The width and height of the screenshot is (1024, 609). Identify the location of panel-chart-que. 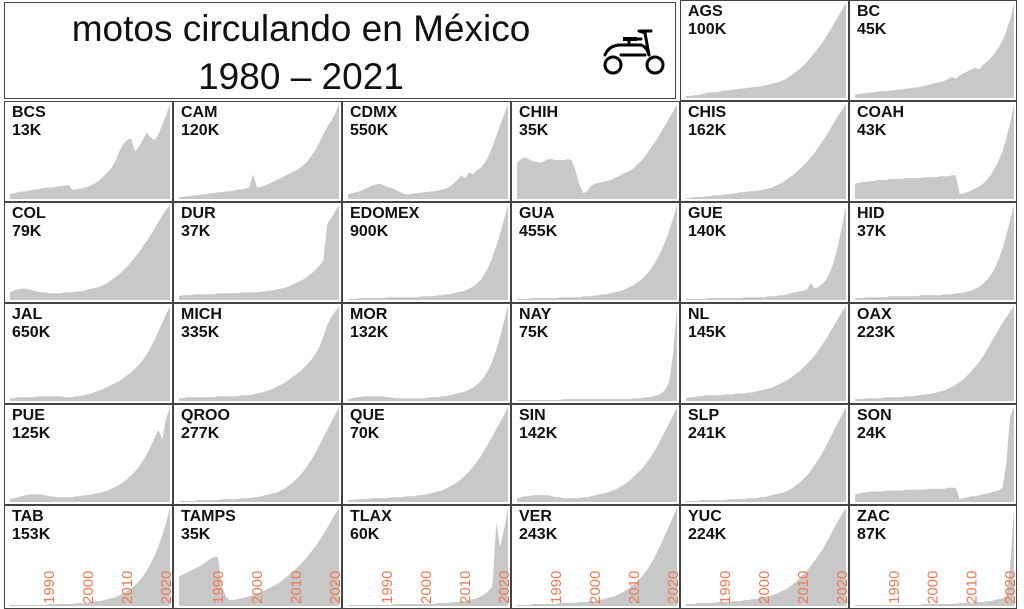
(428, 454).